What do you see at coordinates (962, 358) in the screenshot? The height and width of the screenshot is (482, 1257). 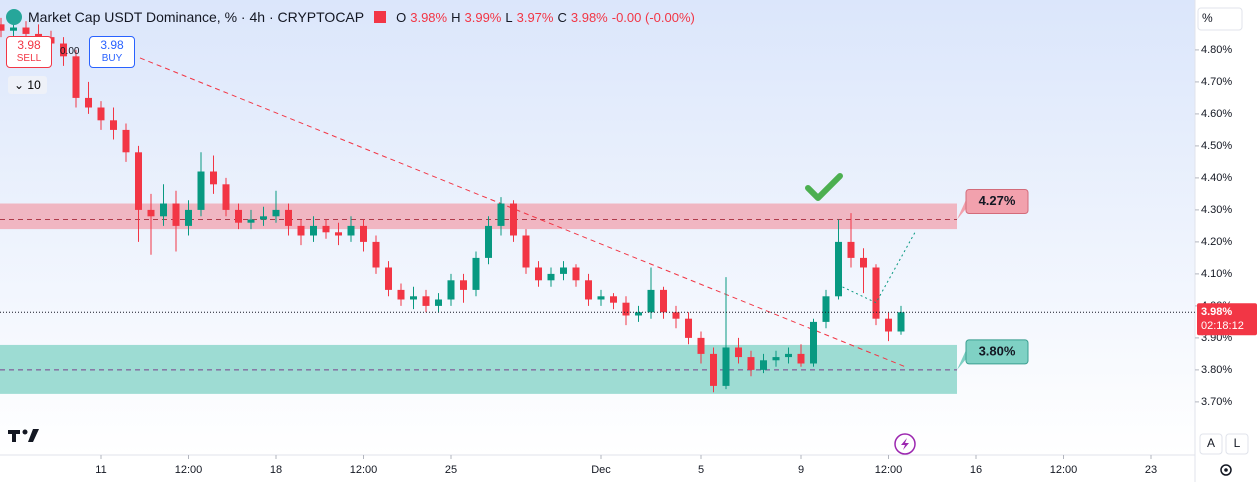 I see `zone-pointer` at bounding box center [962, 358].